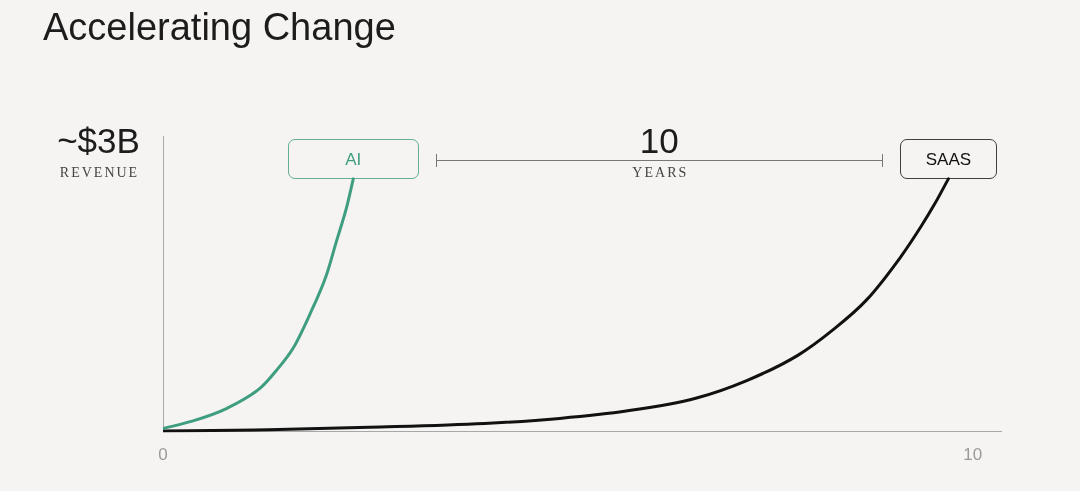 This screenshot has height=491, width=1080. What do you see at coordinates (660, 172) in the screenshot?
I see `annotation: YEARS` at bounding box center [660, 172].